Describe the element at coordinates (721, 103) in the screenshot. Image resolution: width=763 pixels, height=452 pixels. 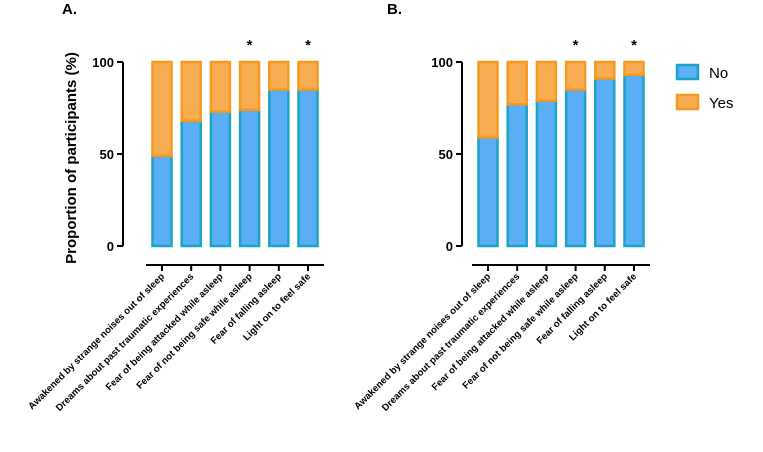
I see `legend-label: Yes` at that location.